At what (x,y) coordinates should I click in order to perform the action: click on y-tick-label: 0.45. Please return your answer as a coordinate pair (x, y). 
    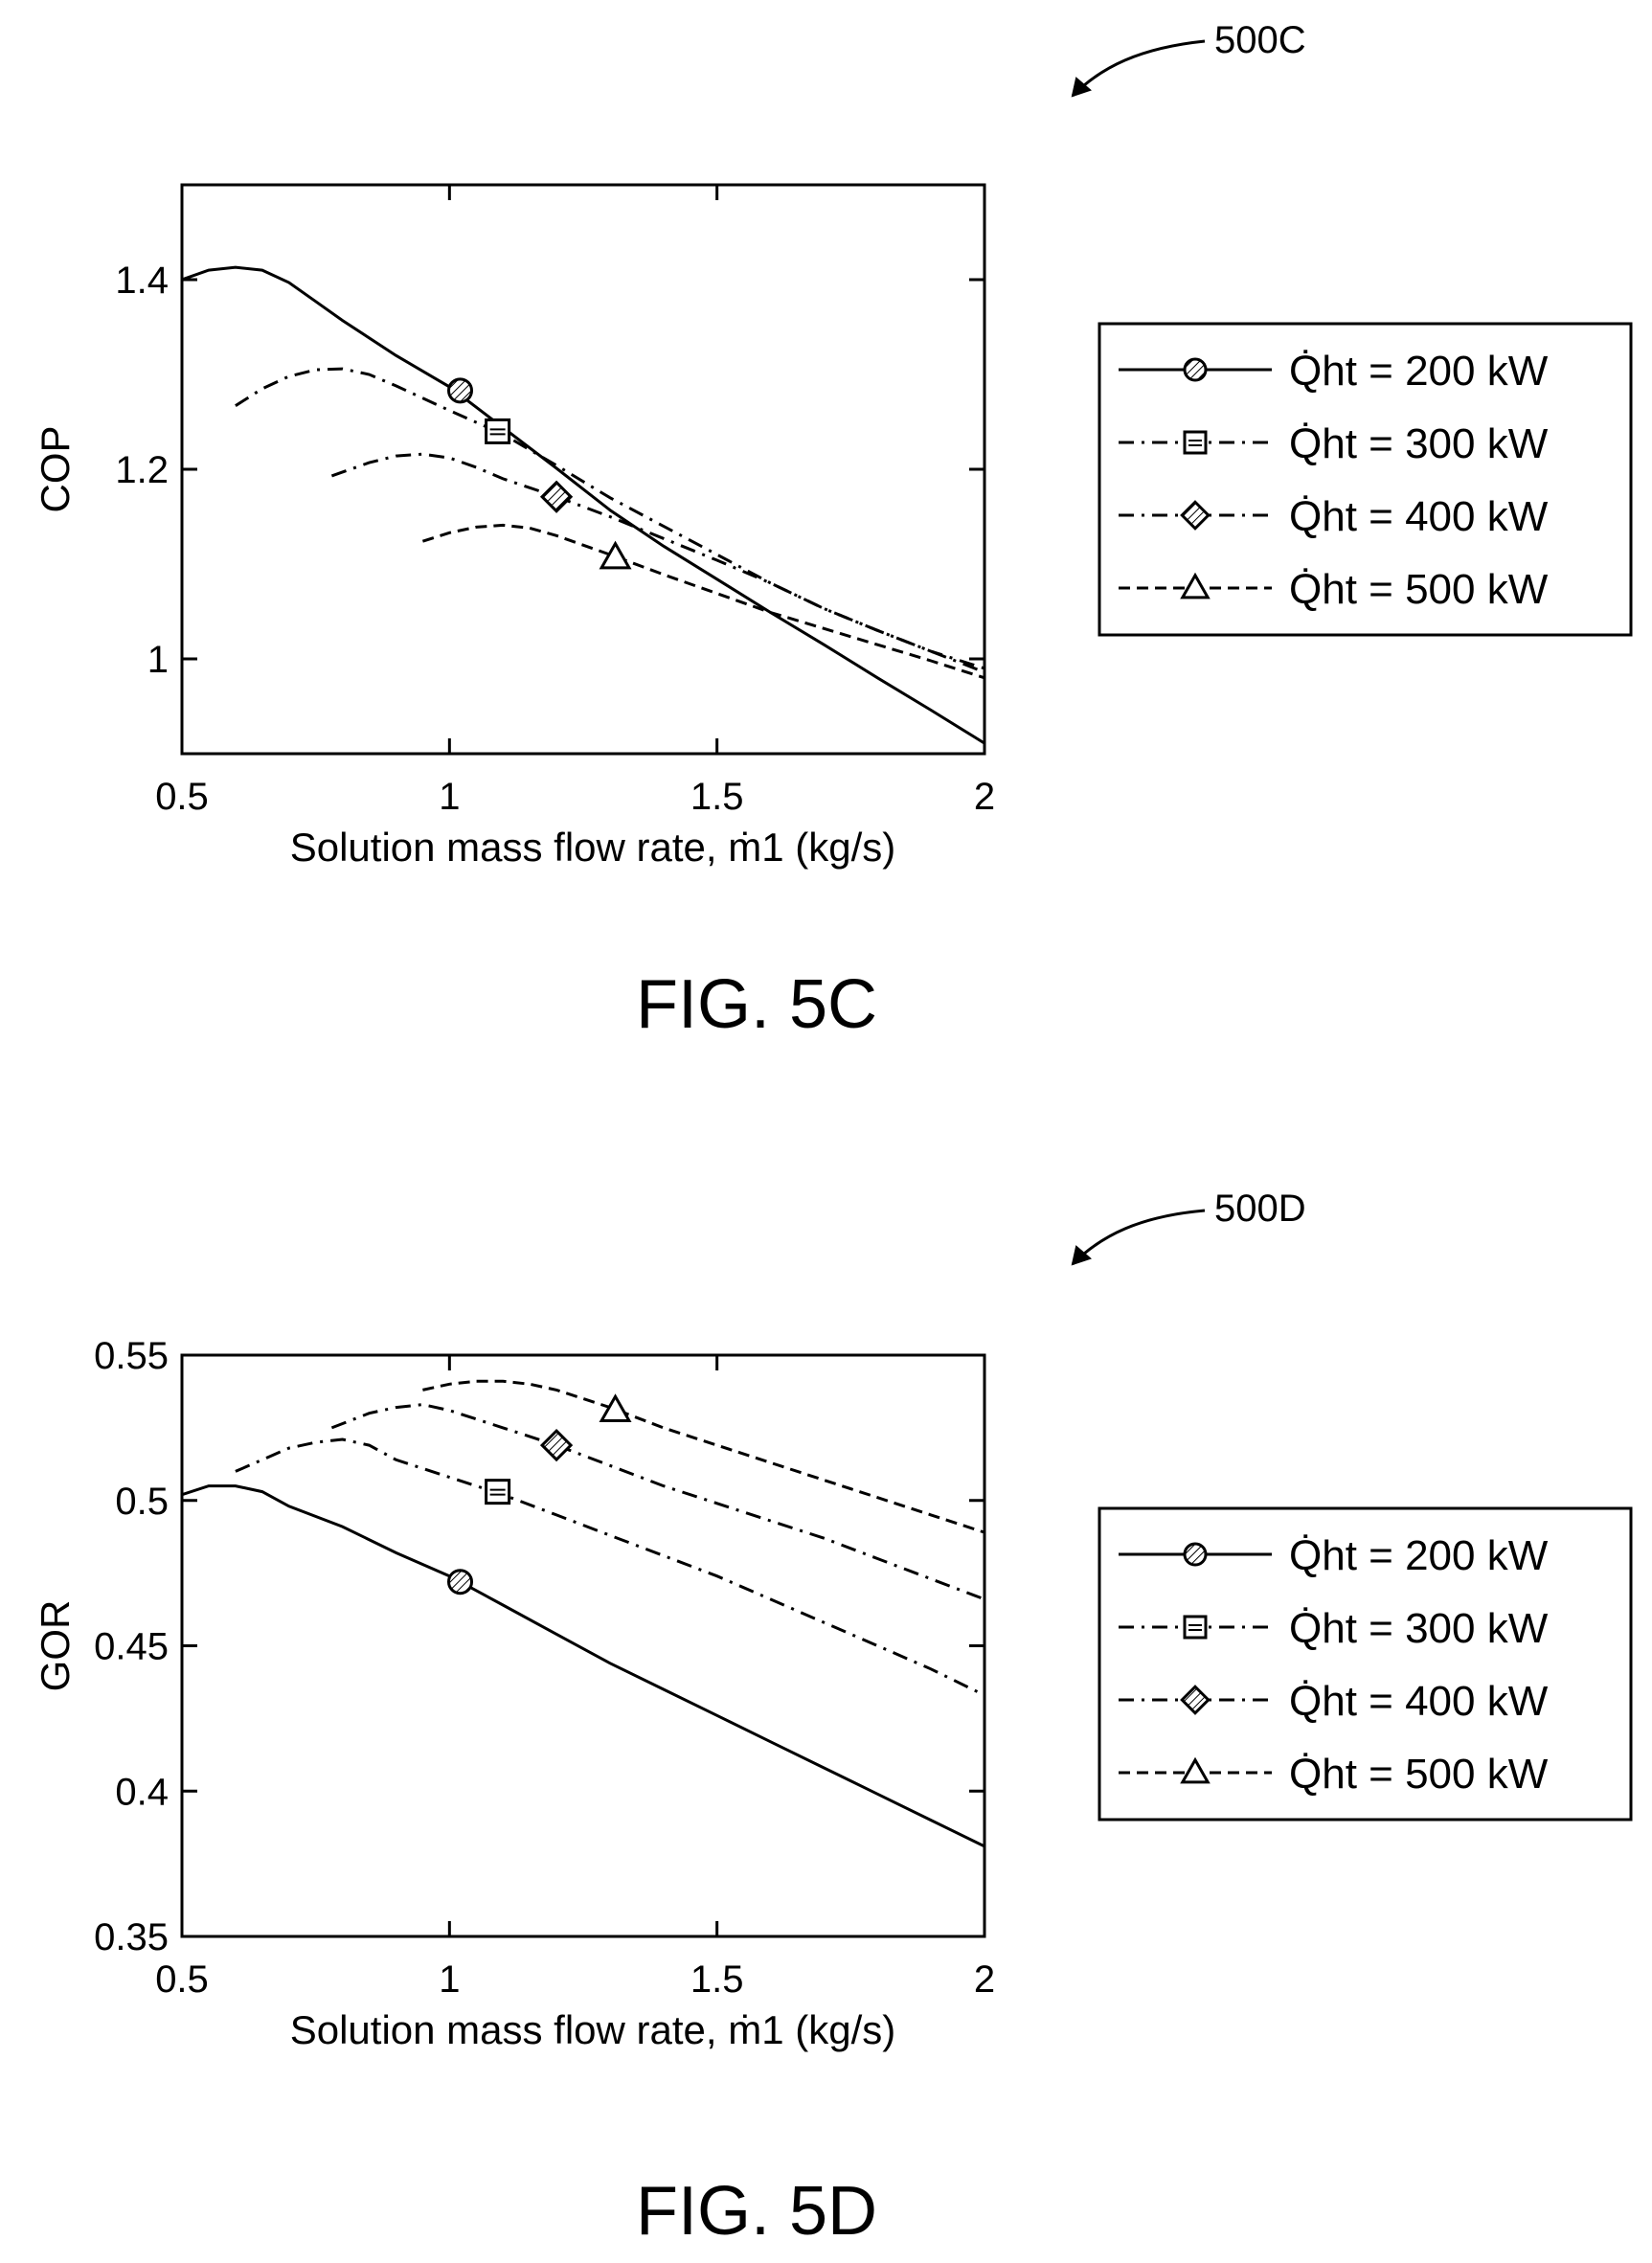
    Looking at the image, I should click on (131, 1647).